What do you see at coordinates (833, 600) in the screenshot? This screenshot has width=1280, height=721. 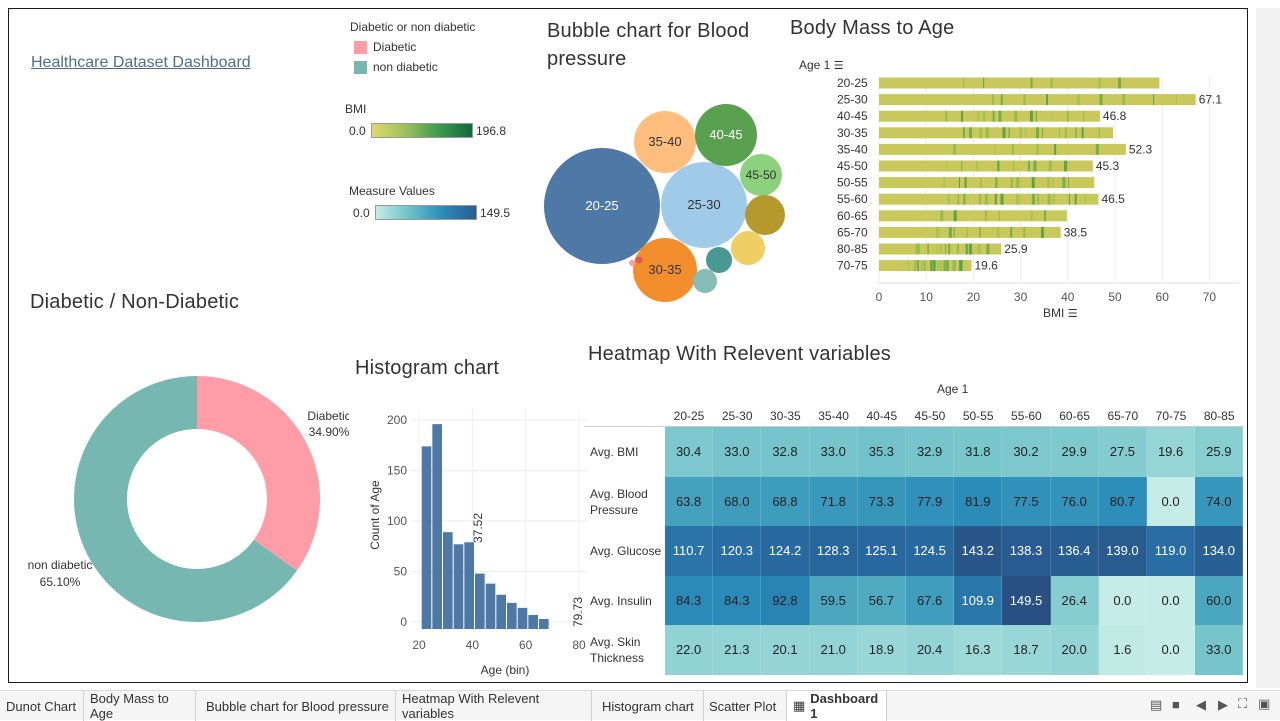 I see `heatmap-cell: 59.5` at bounding box center [833, 600].